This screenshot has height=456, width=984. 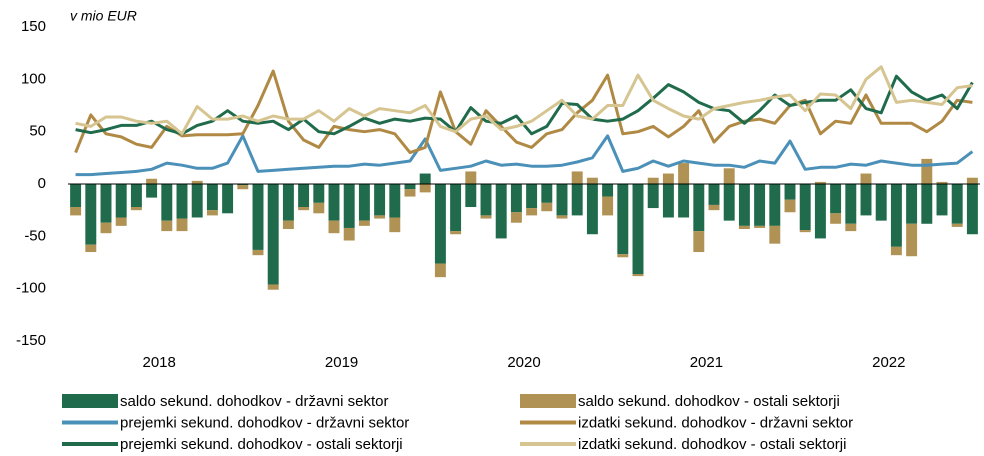 What do you see at coordinates (31, 288) in the screenshot?
I see `y-tick-label: -100` at bounding box center [31, 288].